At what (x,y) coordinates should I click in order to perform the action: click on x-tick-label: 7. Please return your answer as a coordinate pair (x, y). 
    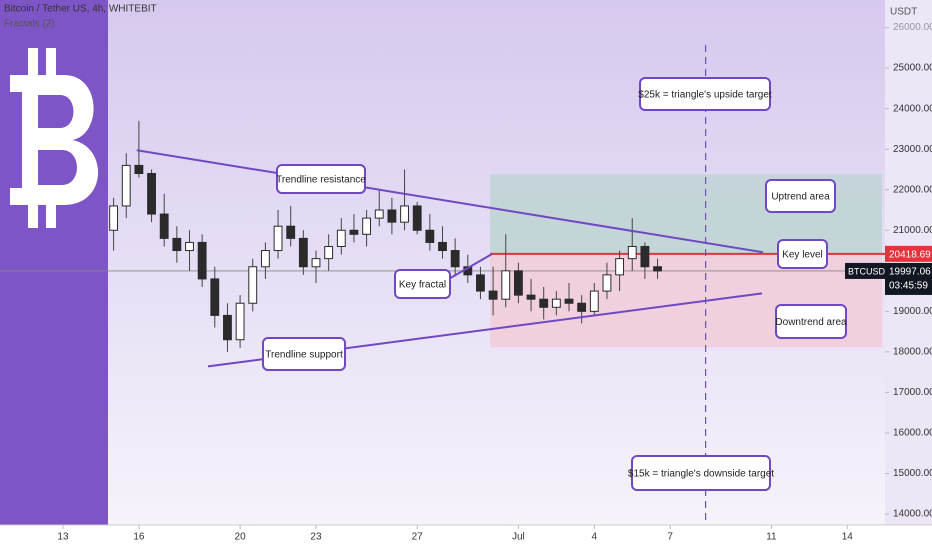
    Looking at the image, I should click on (670, 537).